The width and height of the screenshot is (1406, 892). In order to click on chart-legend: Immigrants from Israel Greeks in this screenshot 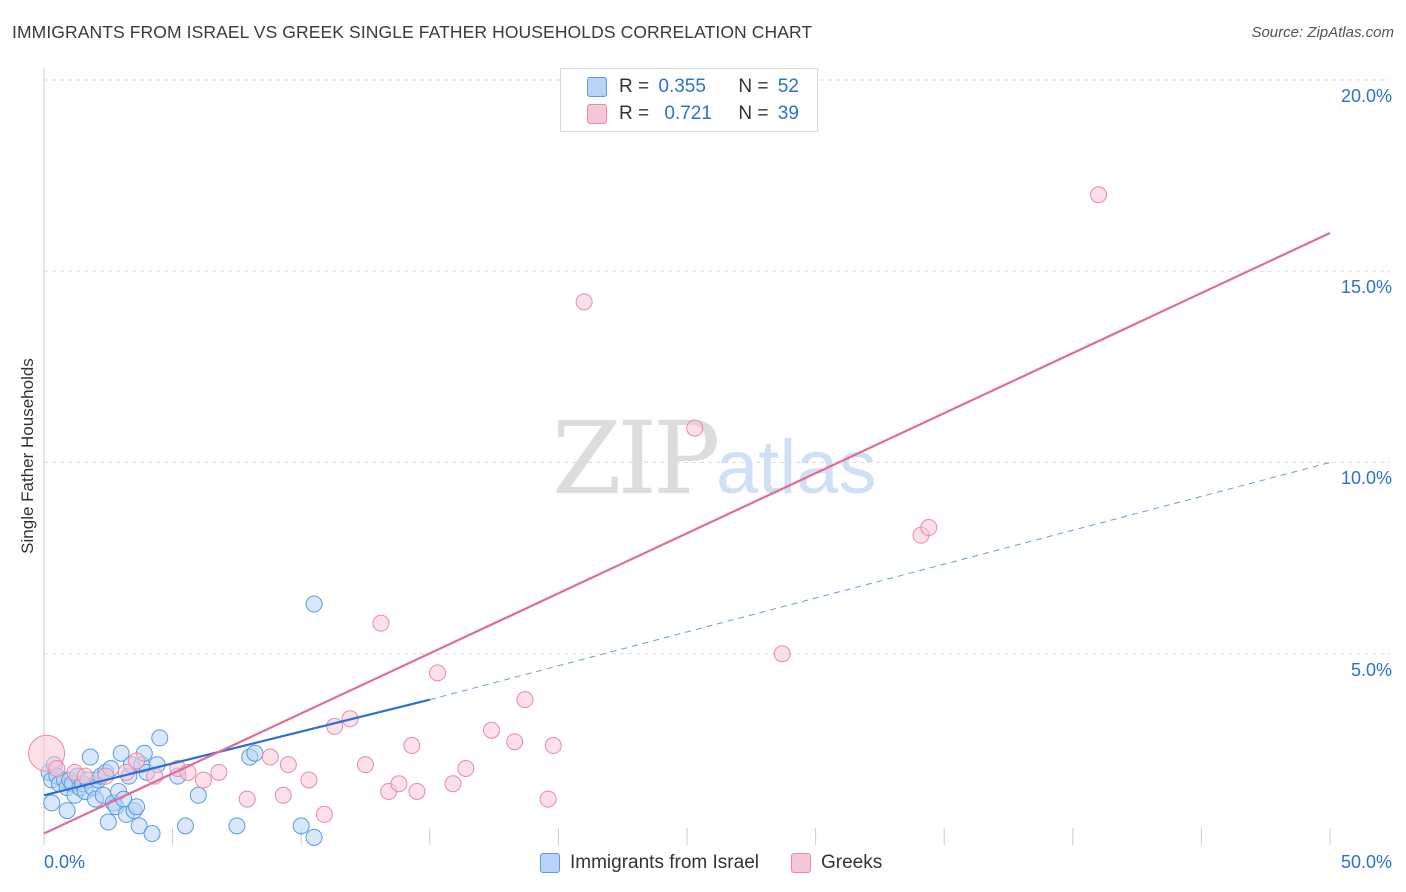, I will do `click(727, 863)`.